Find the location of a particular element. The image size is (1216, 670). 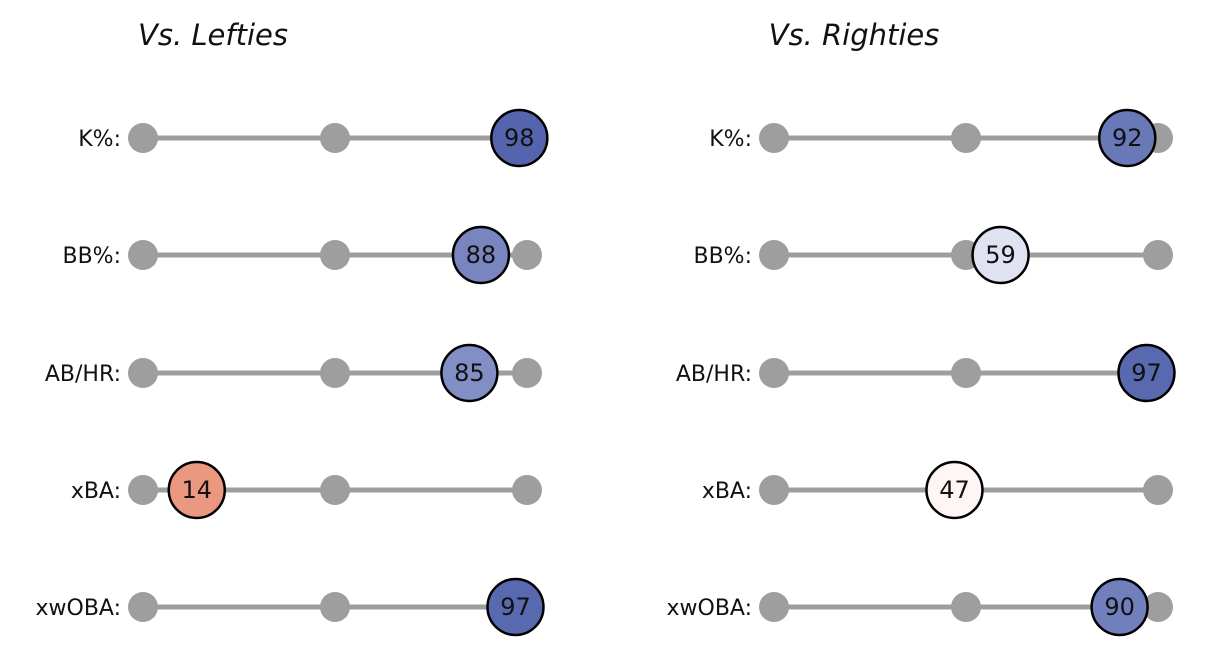

percentile-value-label: 47 is located at coordinates (954, 490).